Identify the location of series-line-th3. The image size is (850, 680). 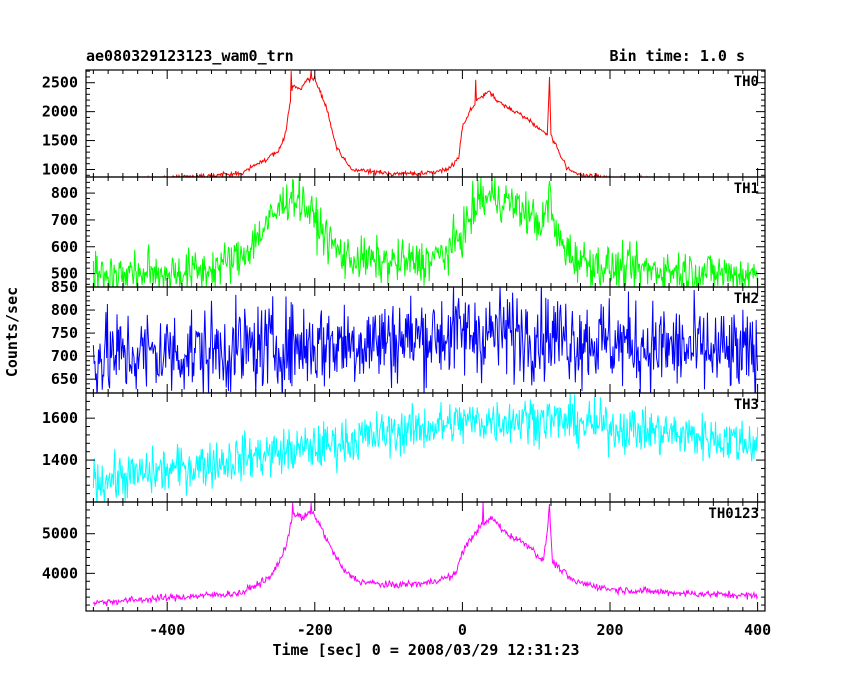
(425, 447).